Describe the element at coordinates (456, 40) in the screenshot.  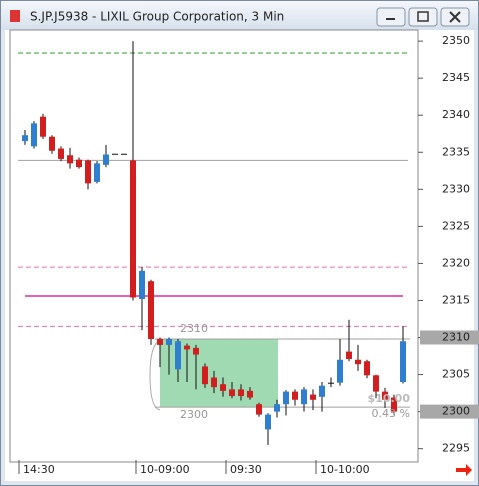
I see `y-tick-label: 2350` at that location.